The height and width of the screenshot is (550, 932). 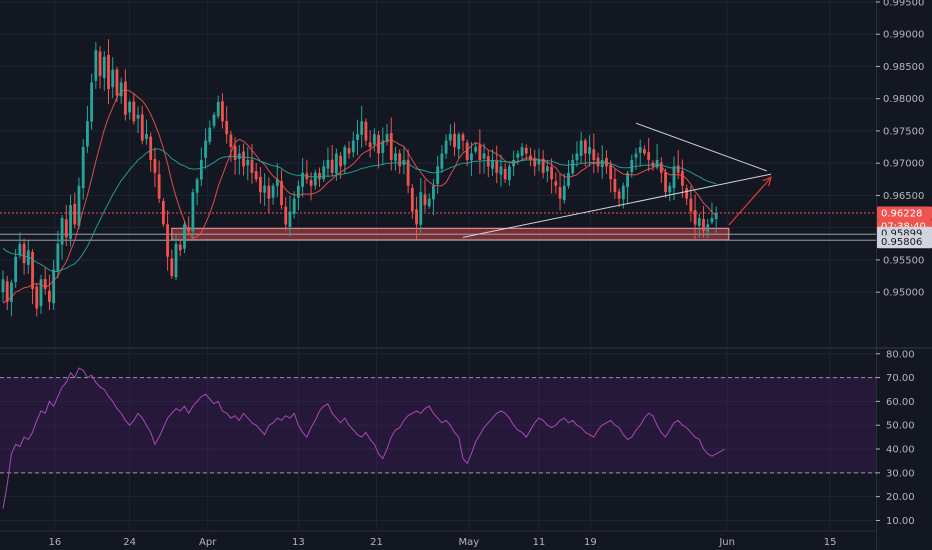 What do you see at coordinates (767, 181) in the screenshot?
I see `arrow-head` at bounding box center [767, 181].